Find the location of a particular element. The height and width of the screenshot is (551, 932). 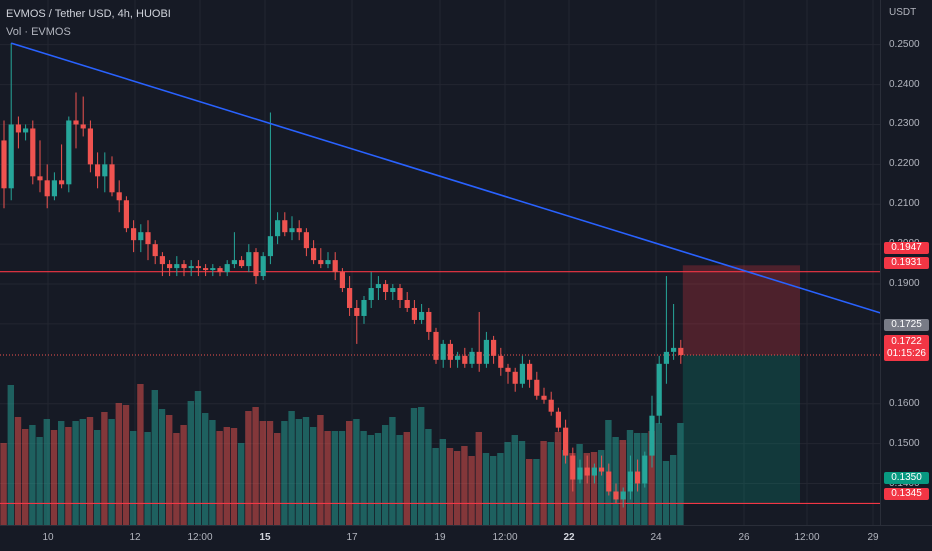

reward-zone is located at coordinates (741, 429).